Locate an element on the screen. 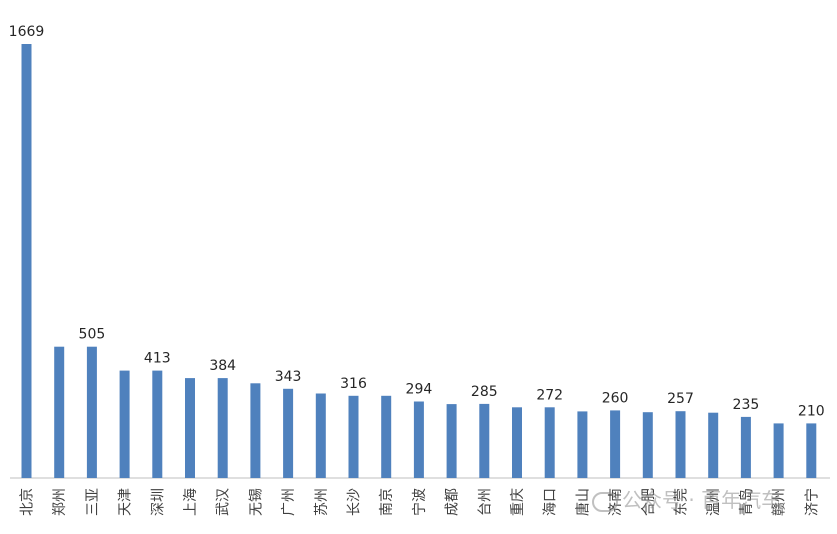  x-tick-label: 无锡 is located at coordinates (256, 502).